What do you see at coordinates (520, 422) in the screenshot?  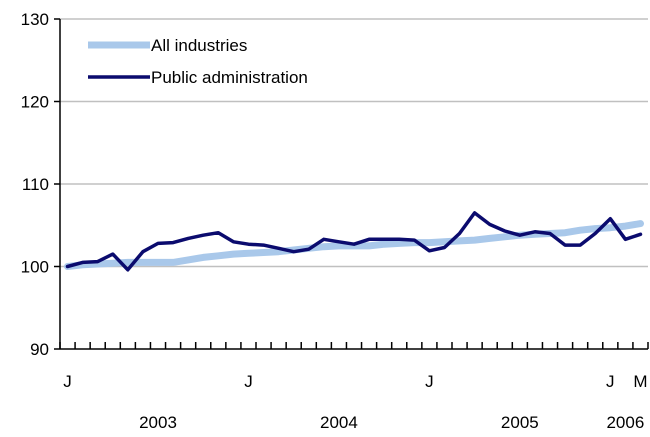 I see `year-label-2005: 2005` at bounding box center [520, 422].